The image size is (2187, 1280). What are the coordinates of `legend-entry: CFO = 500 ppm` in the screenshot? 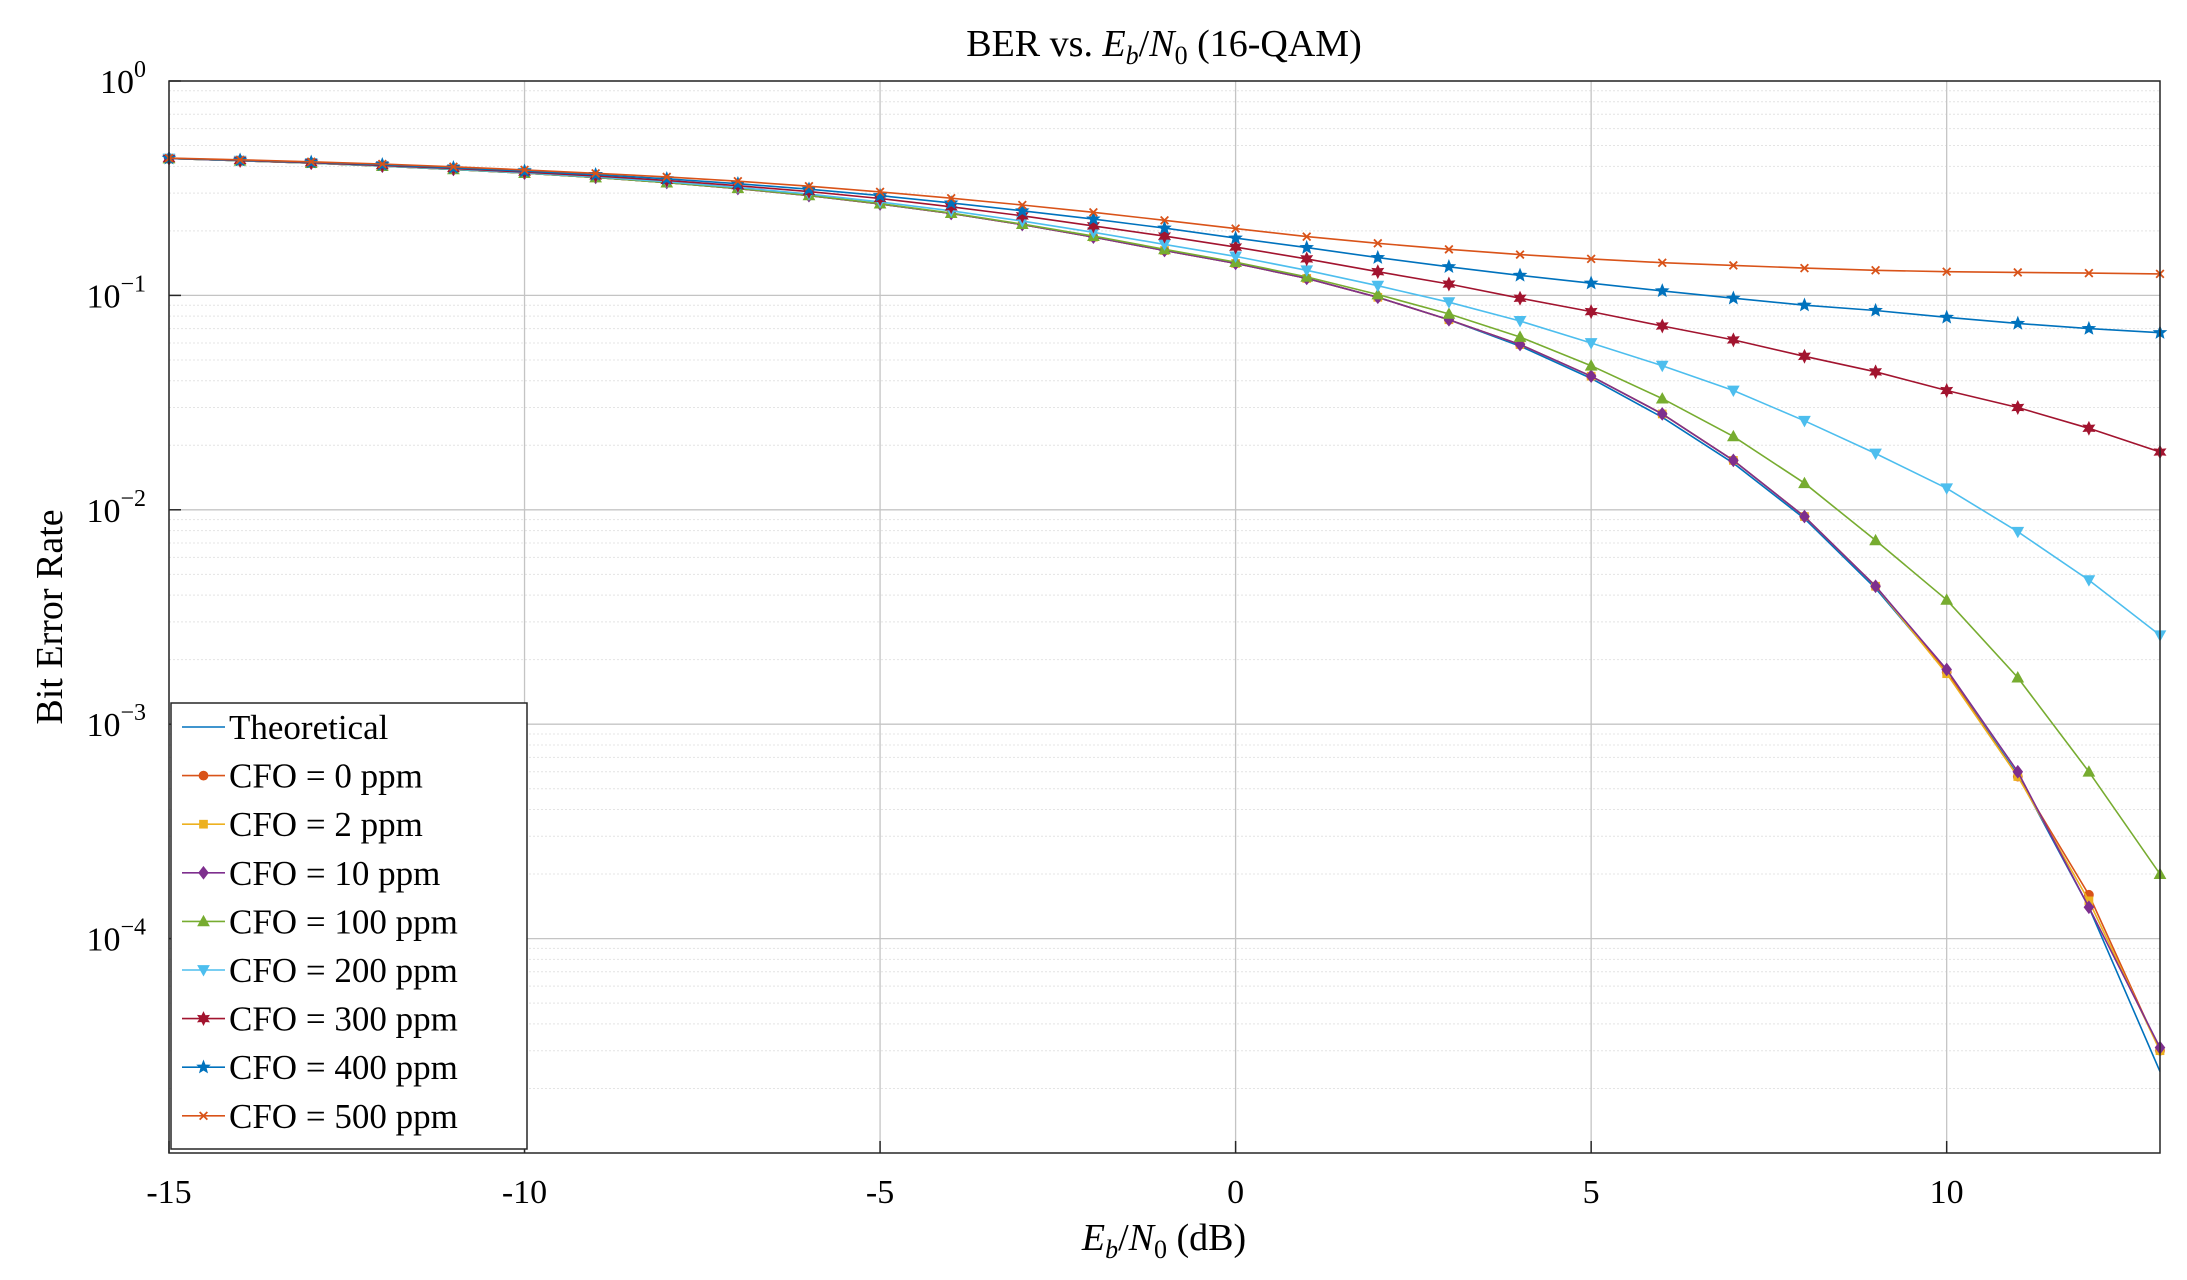 It's located at (320, 1116).